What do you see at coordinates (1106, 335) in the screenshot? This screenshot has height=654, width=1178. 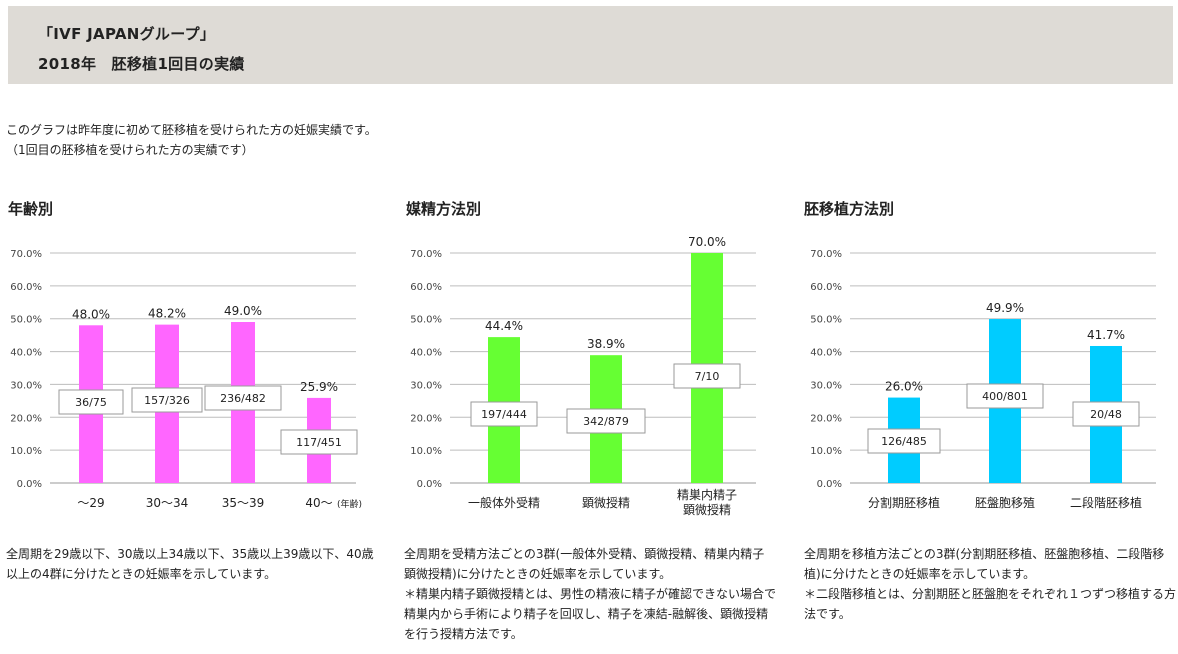 I see `data-label: 41.7%` at bounding box center [1106, 335].